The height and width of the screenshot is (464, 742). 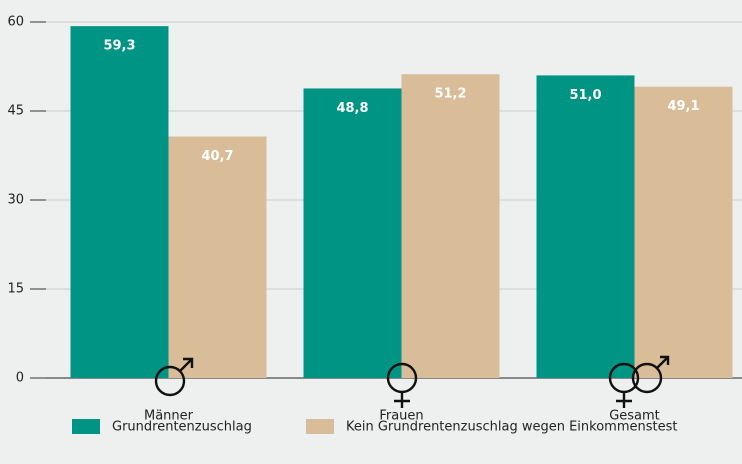 What do you see at coordinates (217, 156) in the screenshot?
I see `value-label: 40,7` at bounding box center [217, 156].